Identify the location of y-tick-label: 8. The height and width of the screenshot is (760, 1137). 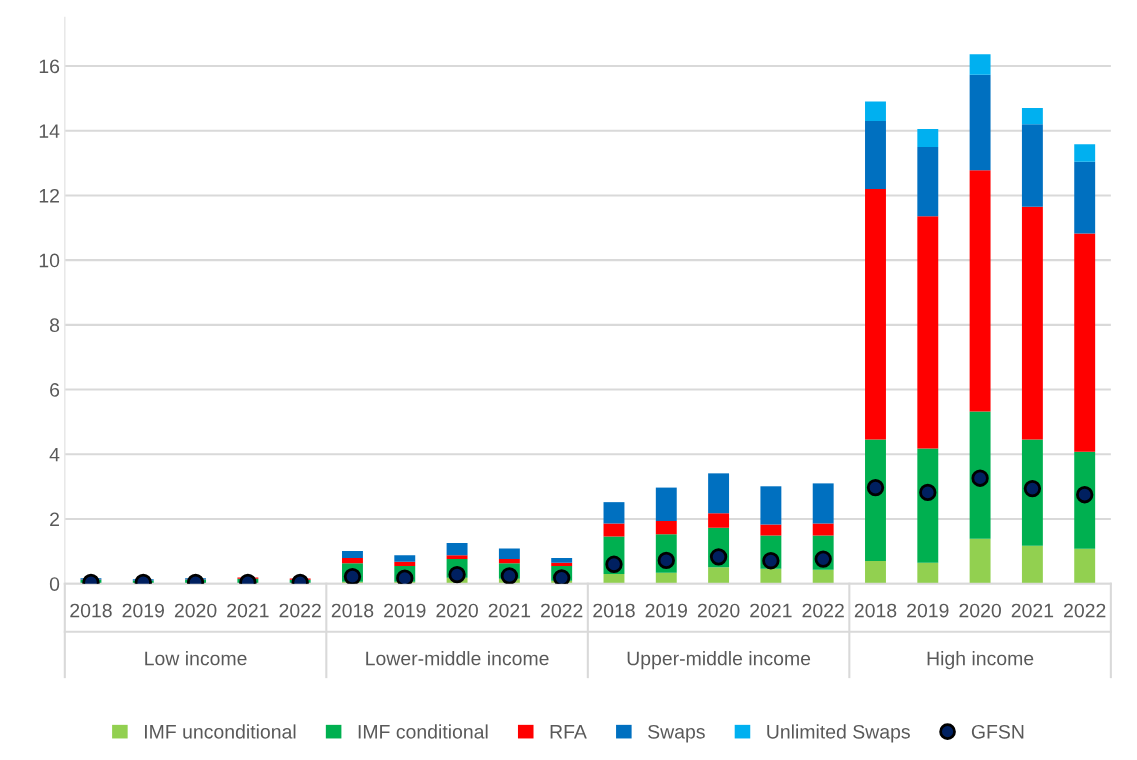
(54, 325).